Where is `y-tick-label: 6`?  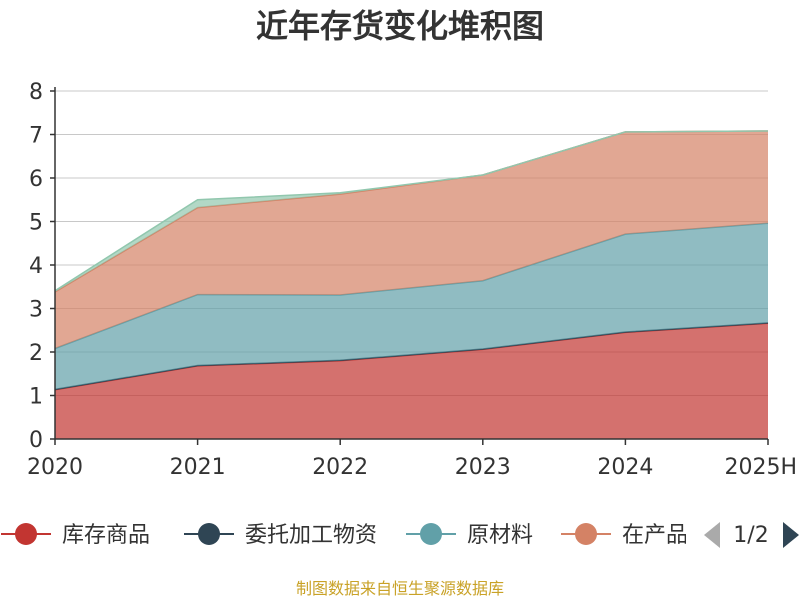
y-tick-label: 6 is located at coordinates (36, 179).